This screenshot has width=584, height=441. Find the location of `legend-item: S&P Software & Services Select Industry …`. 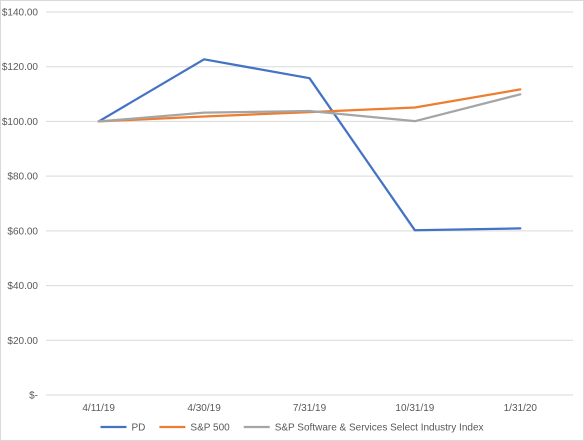

legend-item: S&P Software & Services Select Industry … is located at coordinates (363, 428).